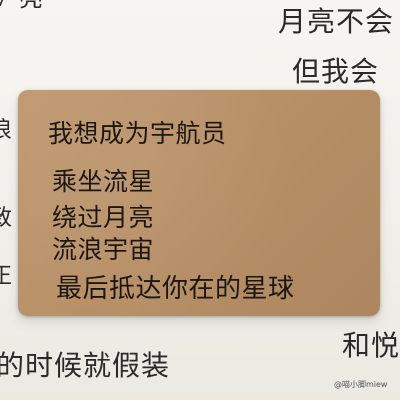  Describe the element at coordinates (6, 276) in the screenshot. I see `background-text-left-fragment: 正` at that location.